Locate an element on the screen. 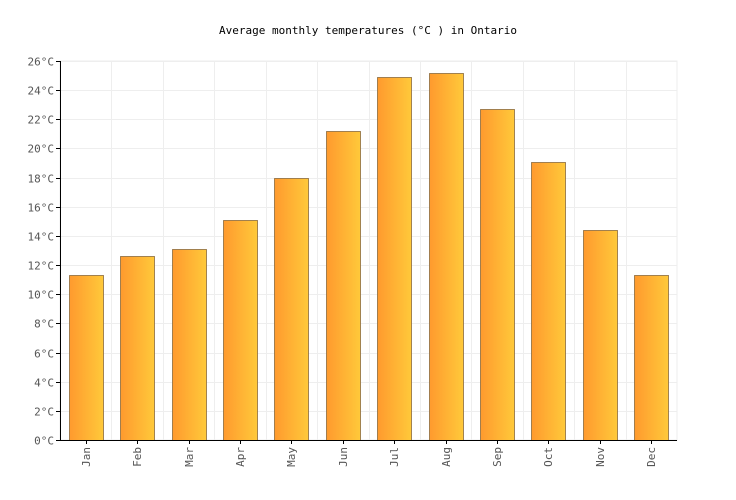 This screenshot has width=736, height=500. x-tick-label: Feb is located at coordinates (137, 457).